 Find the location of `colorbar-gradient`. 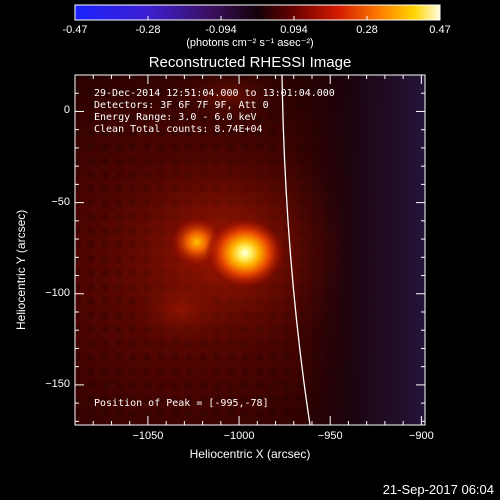

colorbar-gradient is located at coordinates (257, 12).